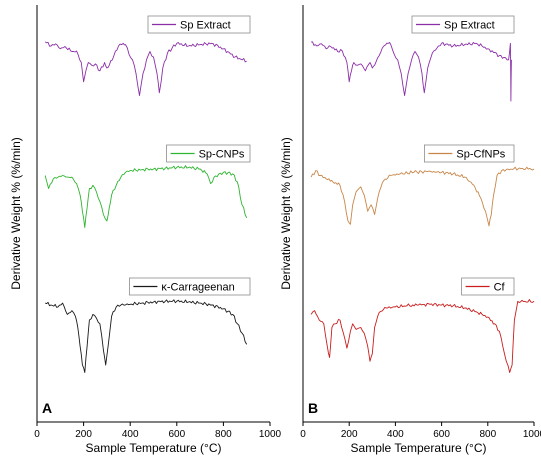  I want to click on legend: Sp-CfNPs, so click(469, 153).